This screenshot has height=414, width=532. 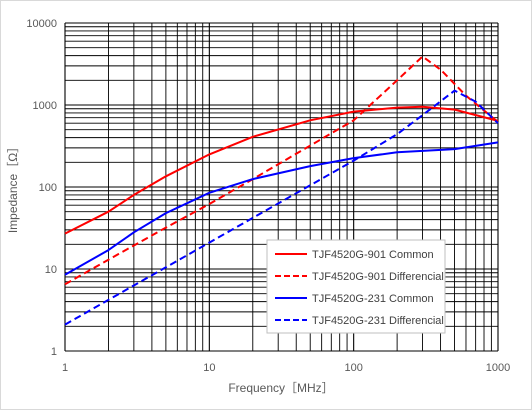 What do you see at coordinates (54, 352) in the screenshot?
I see `y-tick-label: 1` at bounding box center [54, 352].